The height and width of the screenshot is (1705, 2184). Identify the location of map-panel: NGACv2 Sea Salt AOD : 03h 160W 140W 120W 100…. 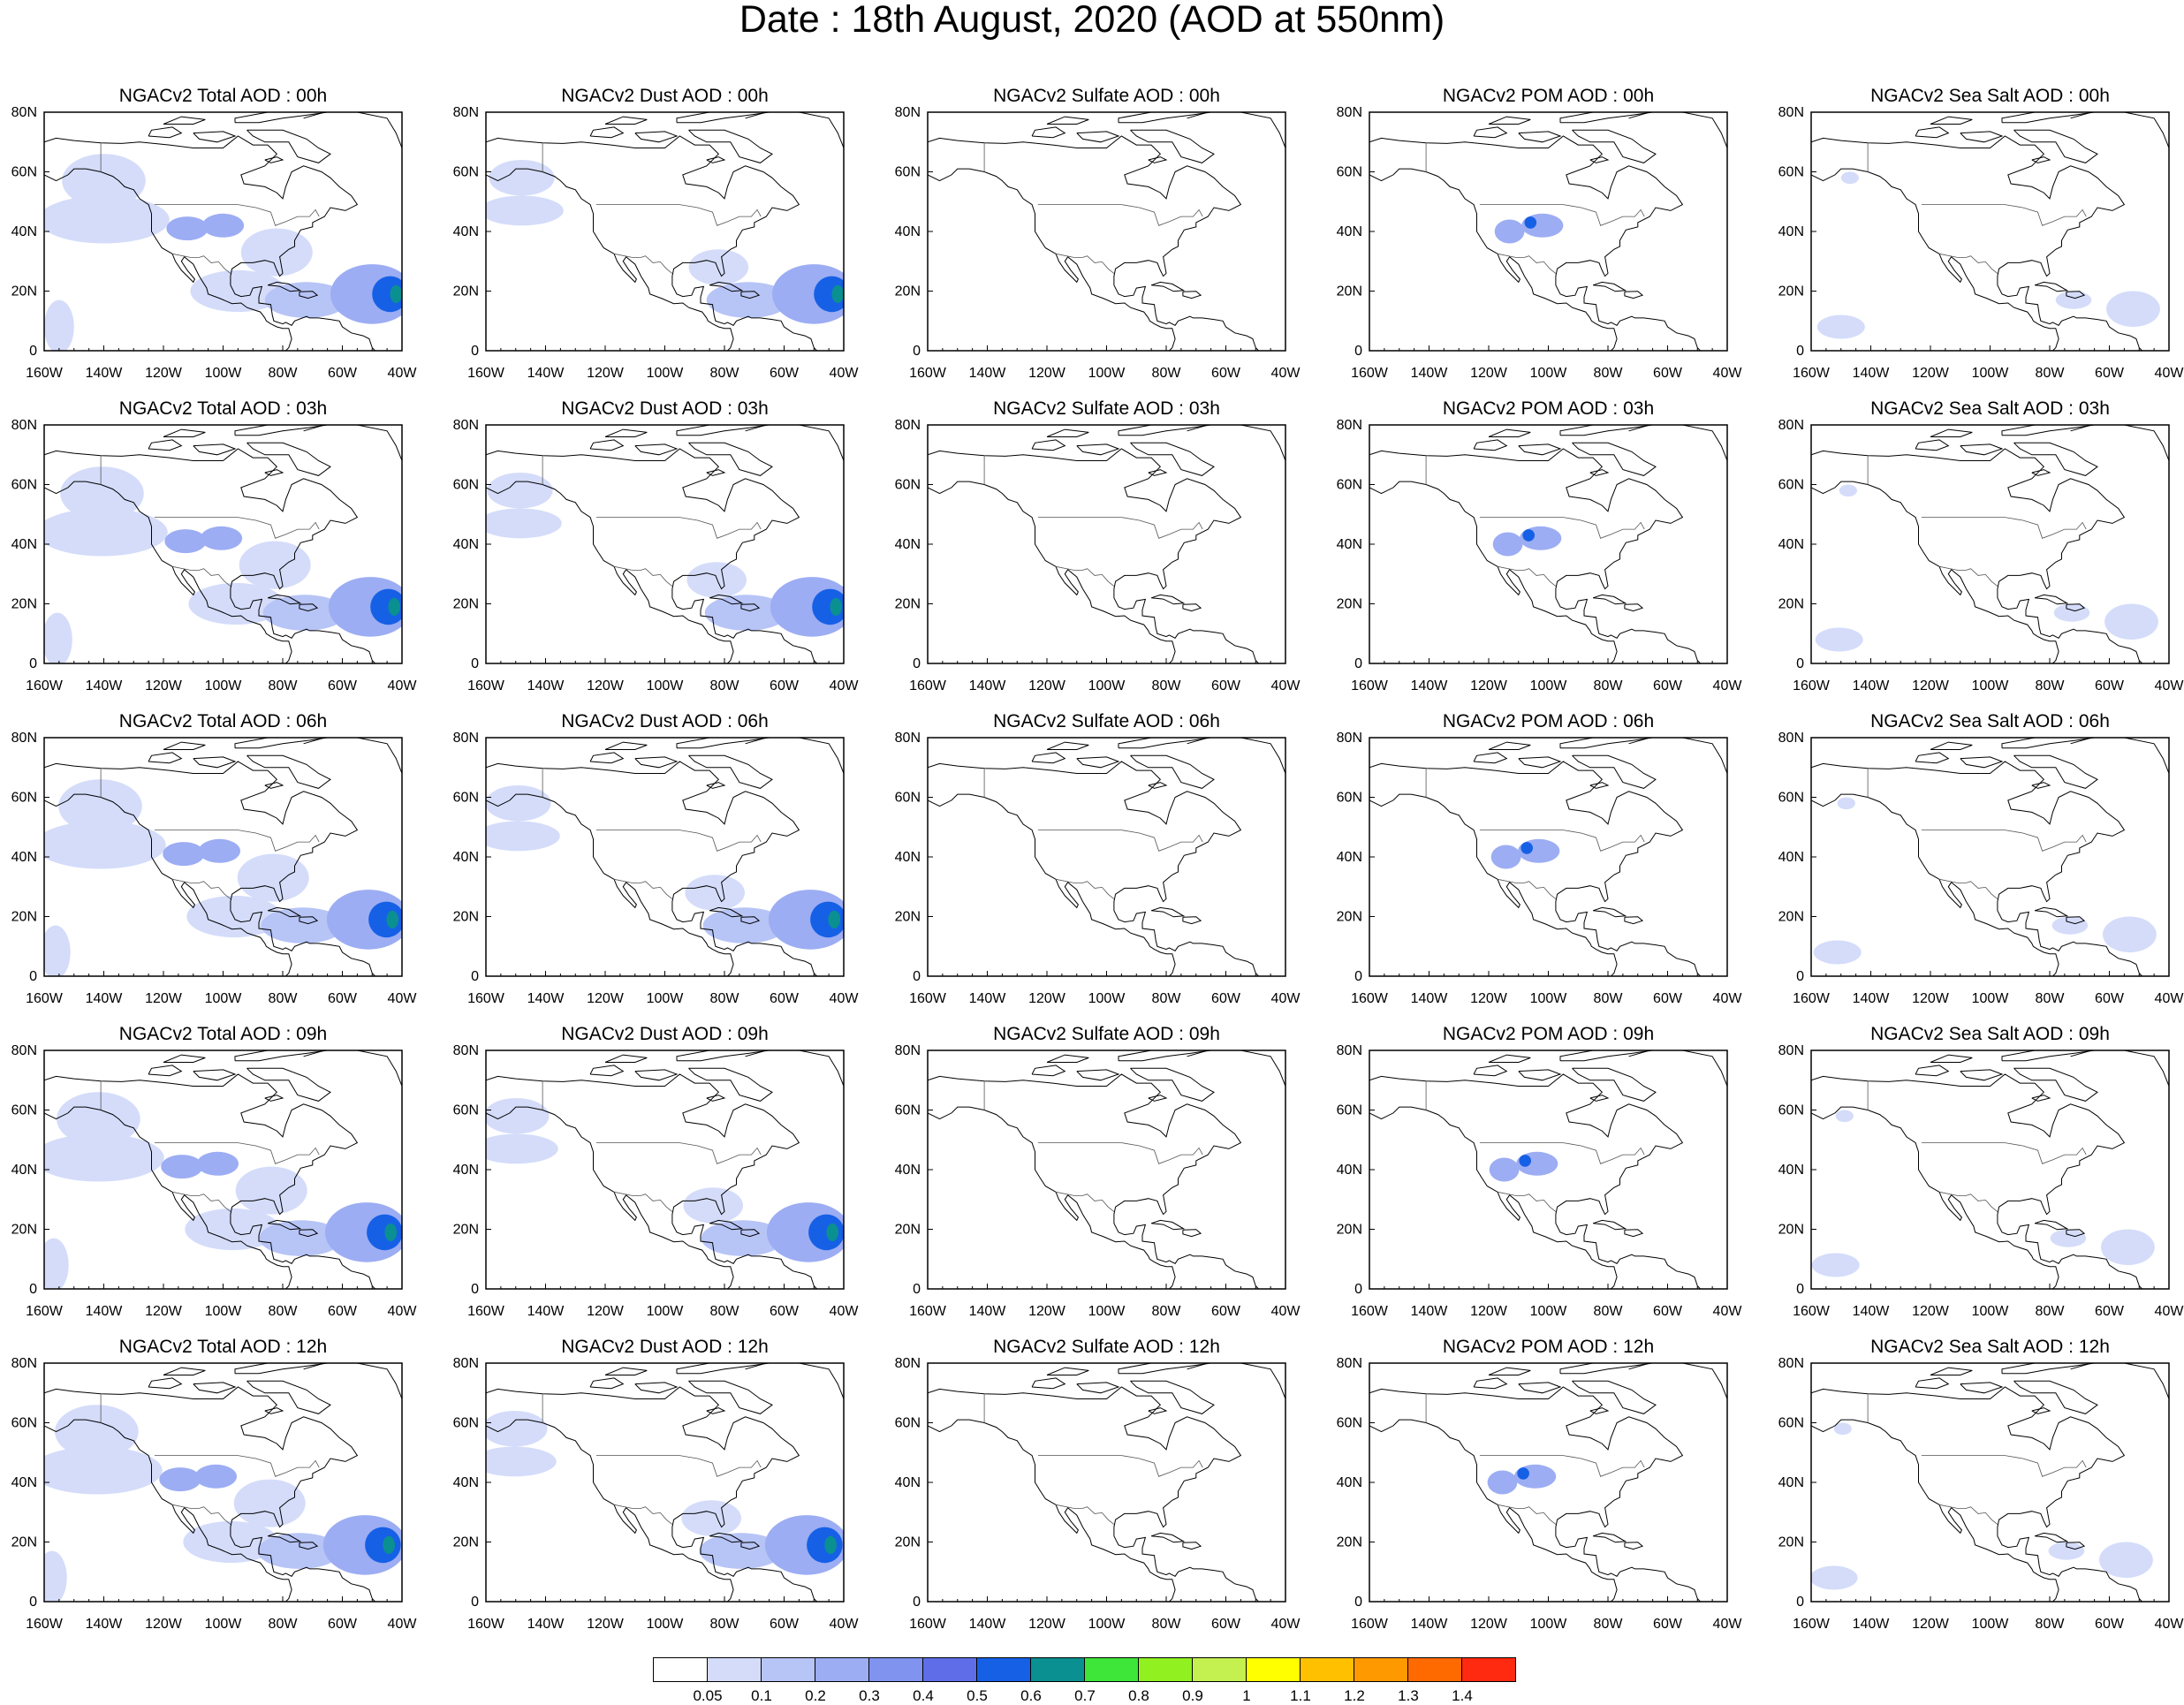
(1981, 545).